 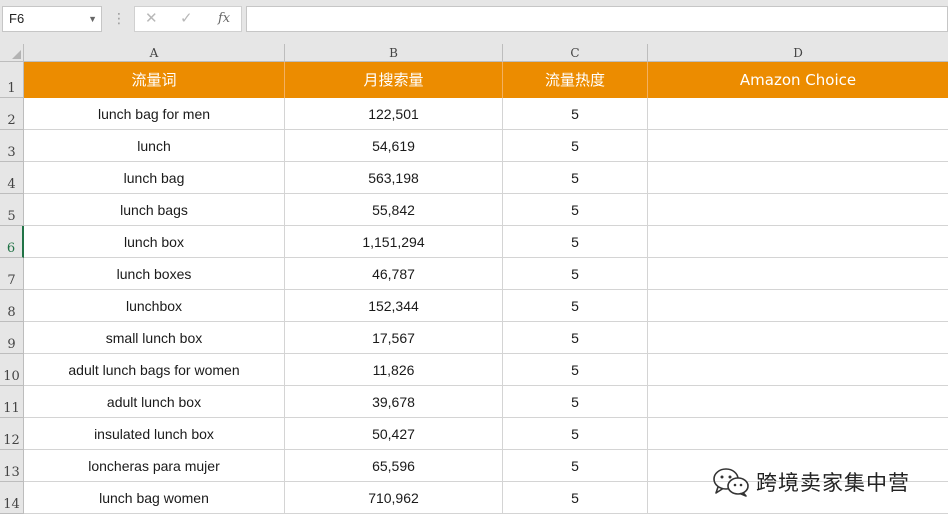 I want to click on formula-buttons: ✕ ✓ fx, so click(x=188, y=19).